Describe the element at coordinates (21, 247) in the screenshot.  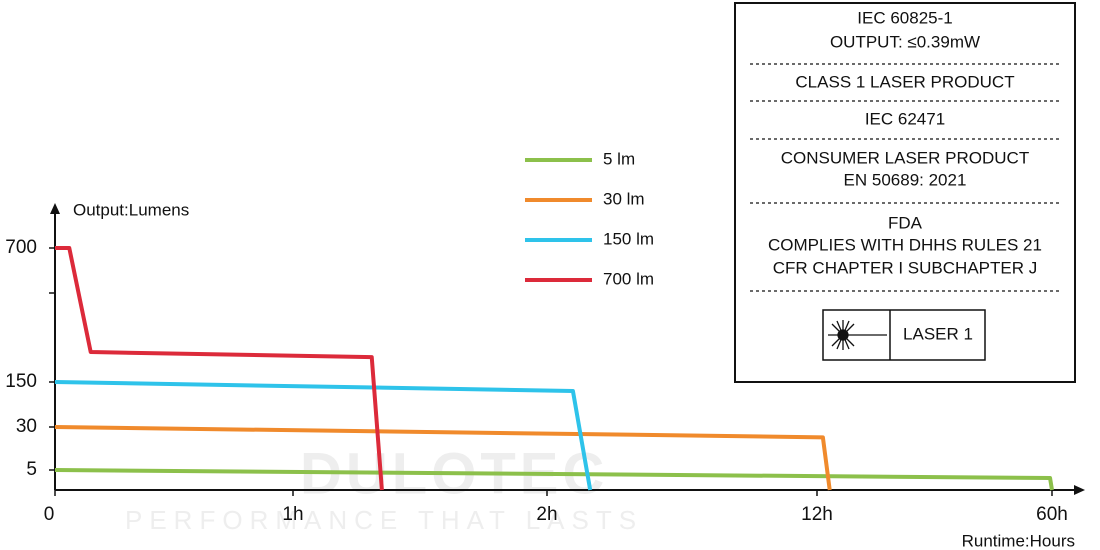
I see `y-tick-label: 700` at that location.